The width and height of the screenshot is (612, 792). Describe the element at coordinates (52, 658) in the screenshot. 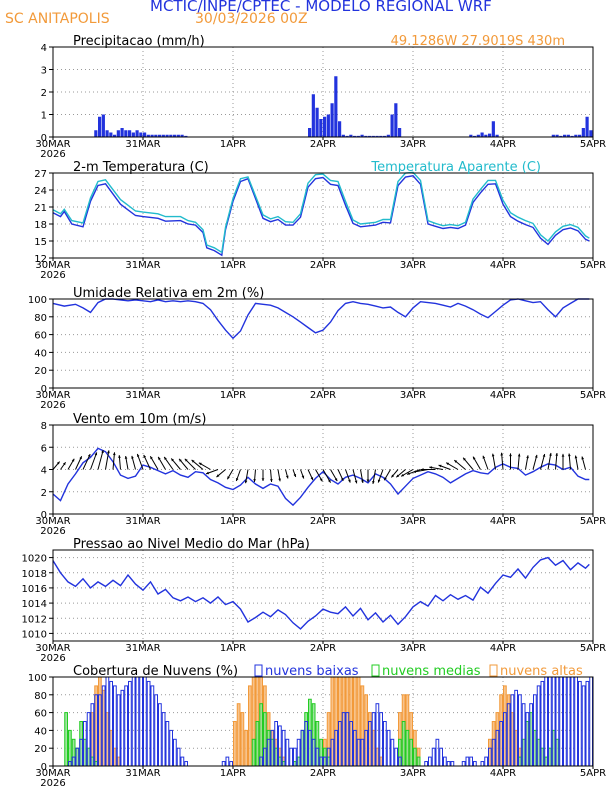

I see `x-year-label: 2026` at that location.